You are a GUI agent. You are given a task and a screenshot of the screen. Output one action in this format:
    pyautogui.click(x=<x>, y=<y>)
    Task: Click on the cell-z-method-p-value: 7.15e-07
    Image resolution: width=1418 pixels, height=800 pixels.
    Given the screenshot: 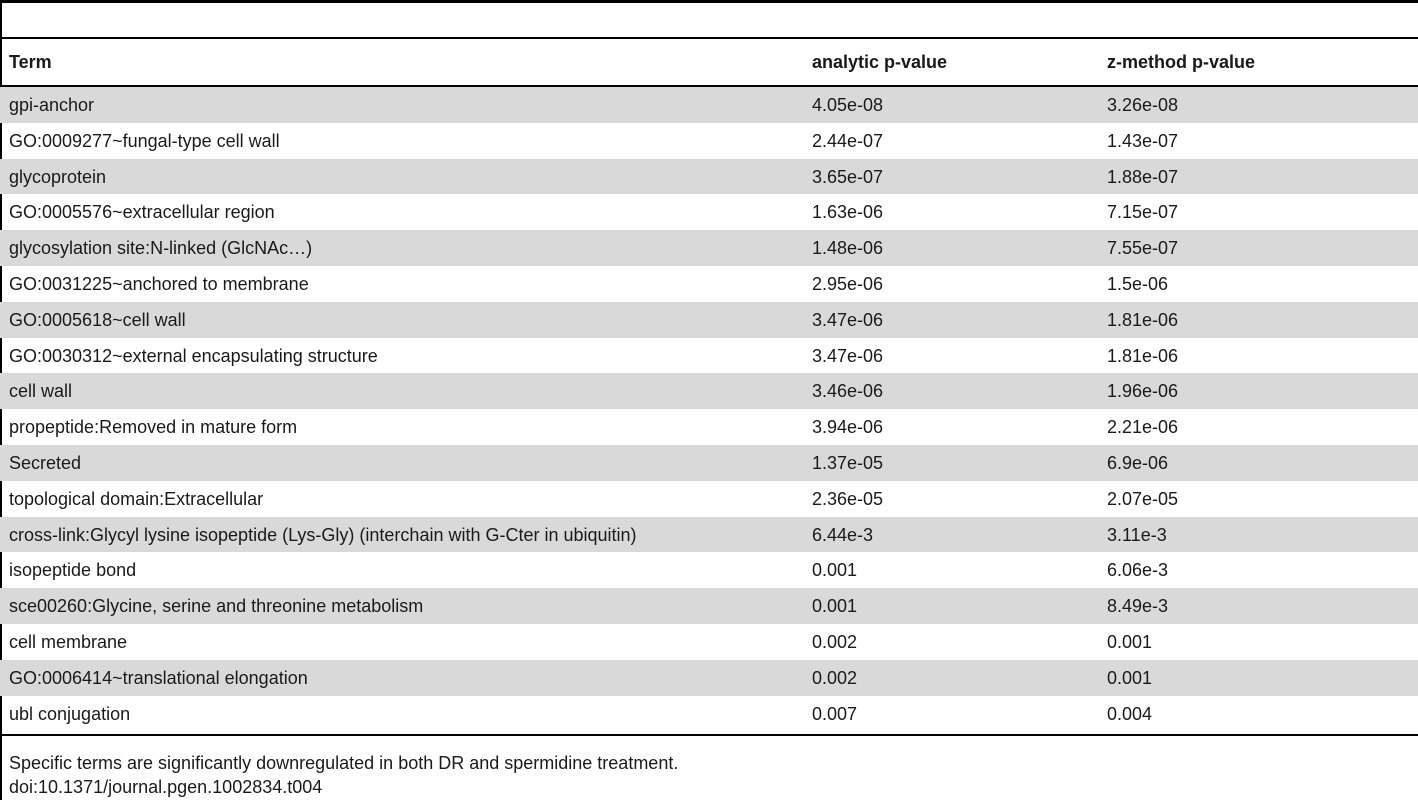 What is the action you would take?
    pyautogui.click(x=1143, y=212)
    